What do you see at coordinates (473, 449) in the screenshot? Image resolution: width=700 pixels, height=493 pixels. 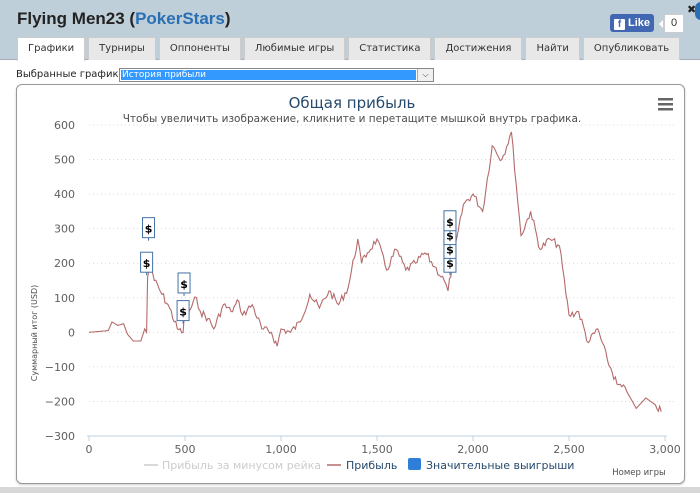 I see `x-tick-label: 2,000` at bounding box center [473, 449].